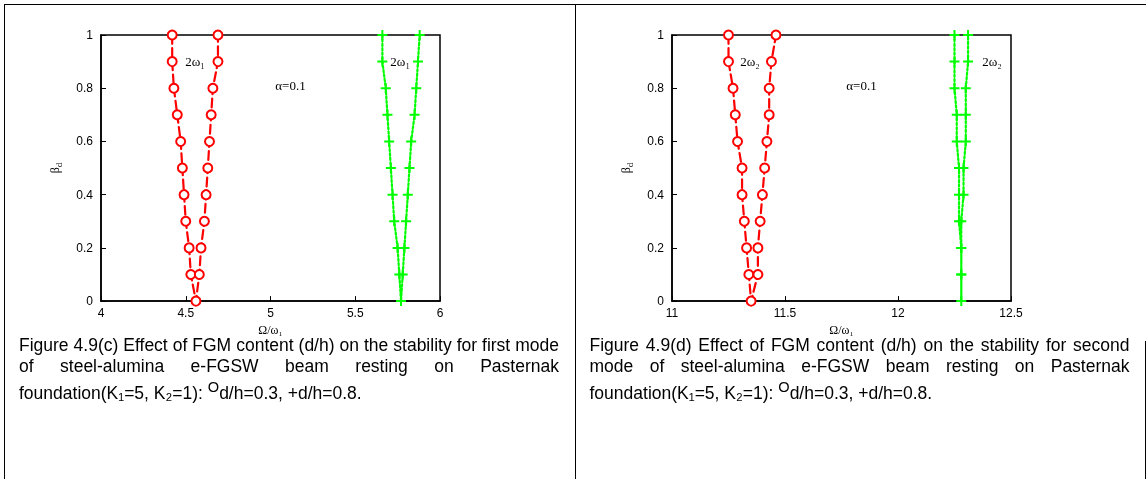 This screenshot has height=479, width=1148. Describe the element at coordinates (785, 313) in the screenshot. I see `x-tick-label: 11.5` at that location.